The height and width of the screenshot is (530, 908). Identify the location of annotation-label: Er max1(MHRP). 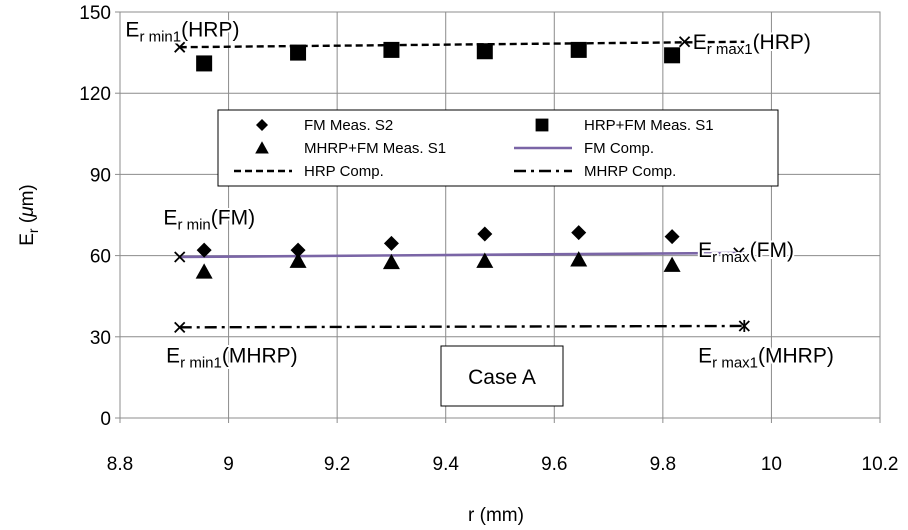
(766, 358).